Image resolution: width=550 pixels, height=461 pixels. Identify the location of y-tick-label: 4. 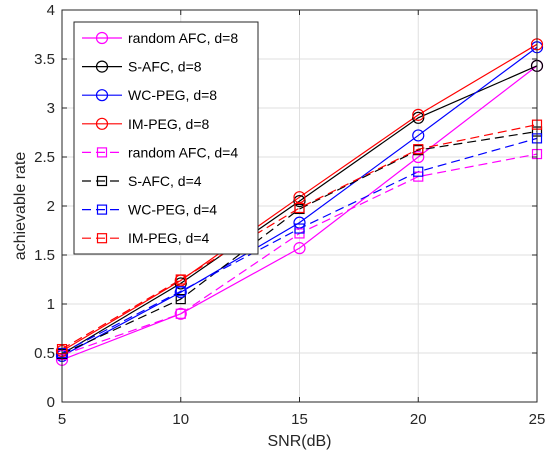
(51, 10).